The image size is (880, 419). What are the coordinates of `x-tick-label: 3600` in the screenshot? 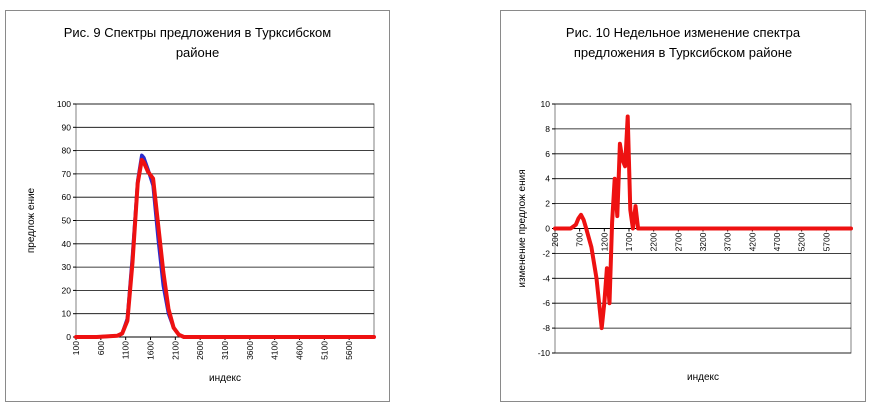 It's located at (250, 350).